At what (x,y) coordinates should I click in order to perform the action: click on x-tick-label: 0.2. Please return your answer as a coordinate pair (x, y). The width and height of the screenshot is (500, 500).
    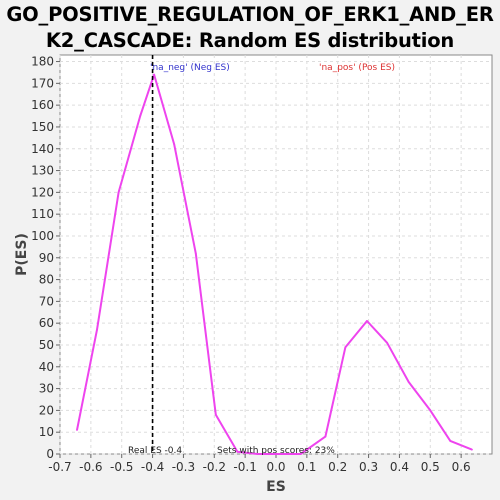
    Looking at the image, I should click on (337, 467).